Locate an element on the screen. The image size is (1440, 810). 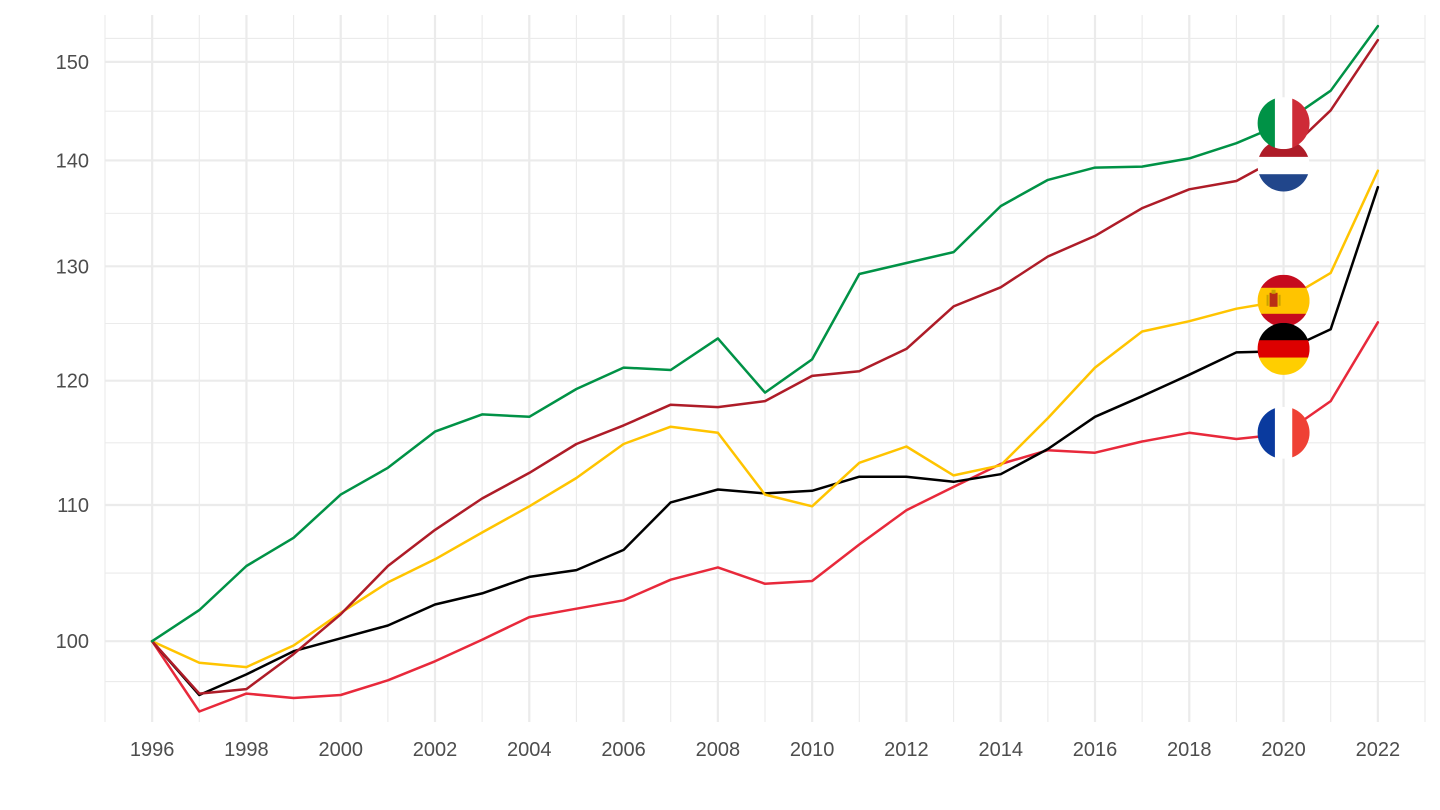
y-axis: 100 110 120 130 140 150 is located at coordinates (72, 352).